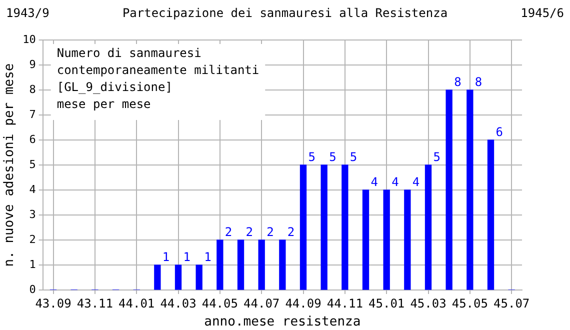 The height and width of the screenshot is (330, 570). I want to click on x-tick-label: 44.11, so click(344, 303).